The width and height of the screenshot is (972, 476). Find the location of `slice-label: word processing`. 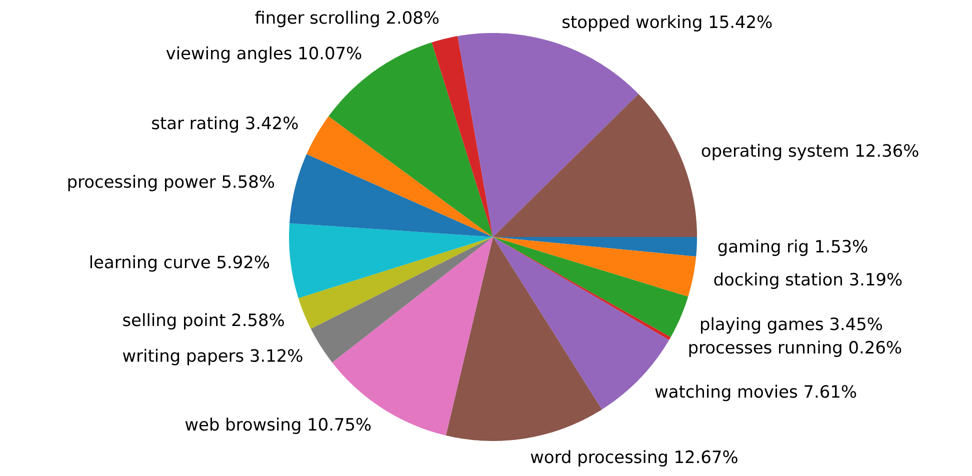

slice-label: word processing is located at coordinates (598, 458).